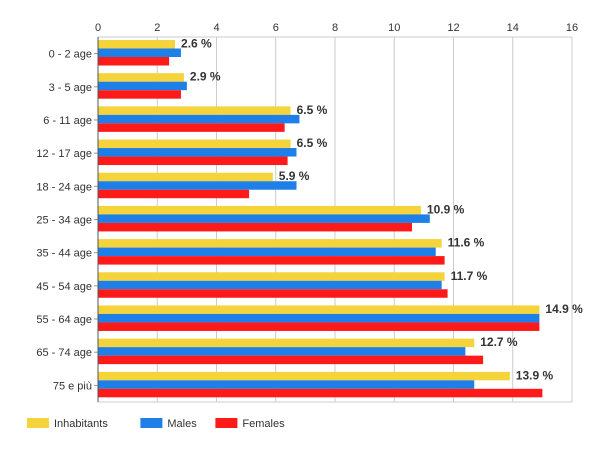 The image size is (600, 450). Describe the element at coordinates (64, 221) in the screenshot. I see `y-category-label: 25 - 34 age` at that location.